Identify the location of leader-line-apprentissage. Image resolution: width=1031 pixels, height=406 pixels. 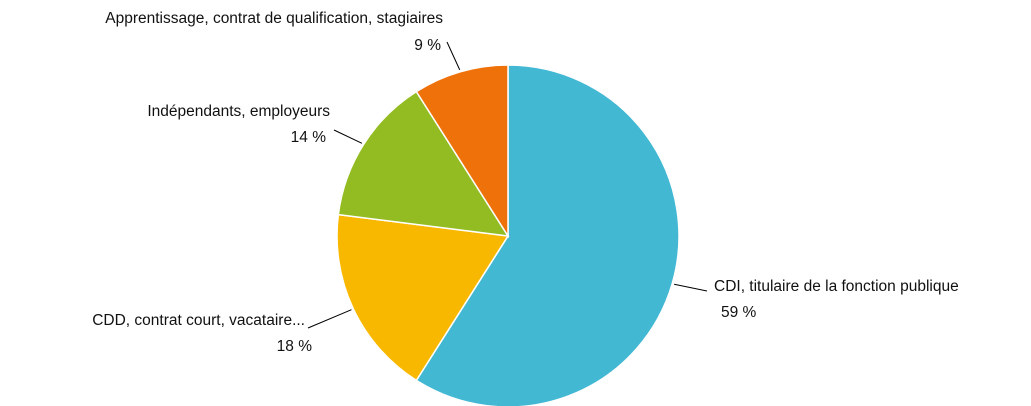
(453, 56).